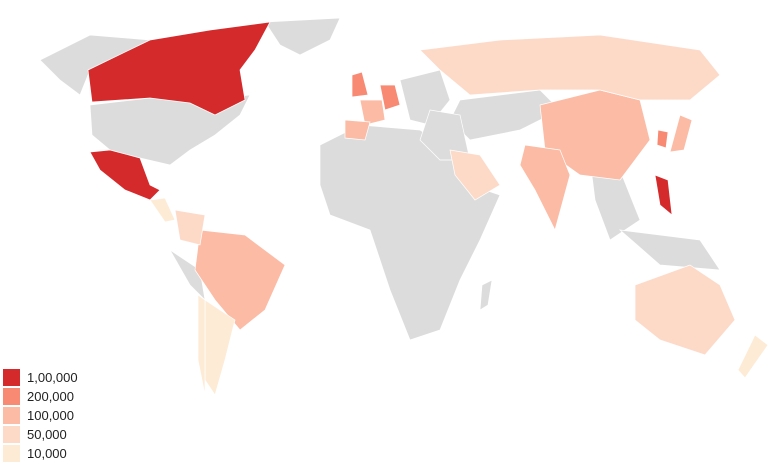 This screenshot has width=780, height=466. I want to click on legend-item: 100,000, so click(40, 415).